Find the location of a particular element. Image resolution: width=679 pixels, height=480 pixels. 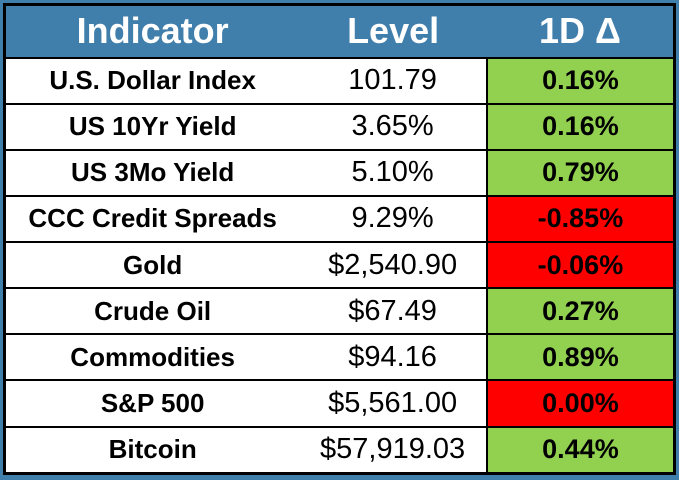

level-cell: 5.10% is located at coordinates (393, 172).